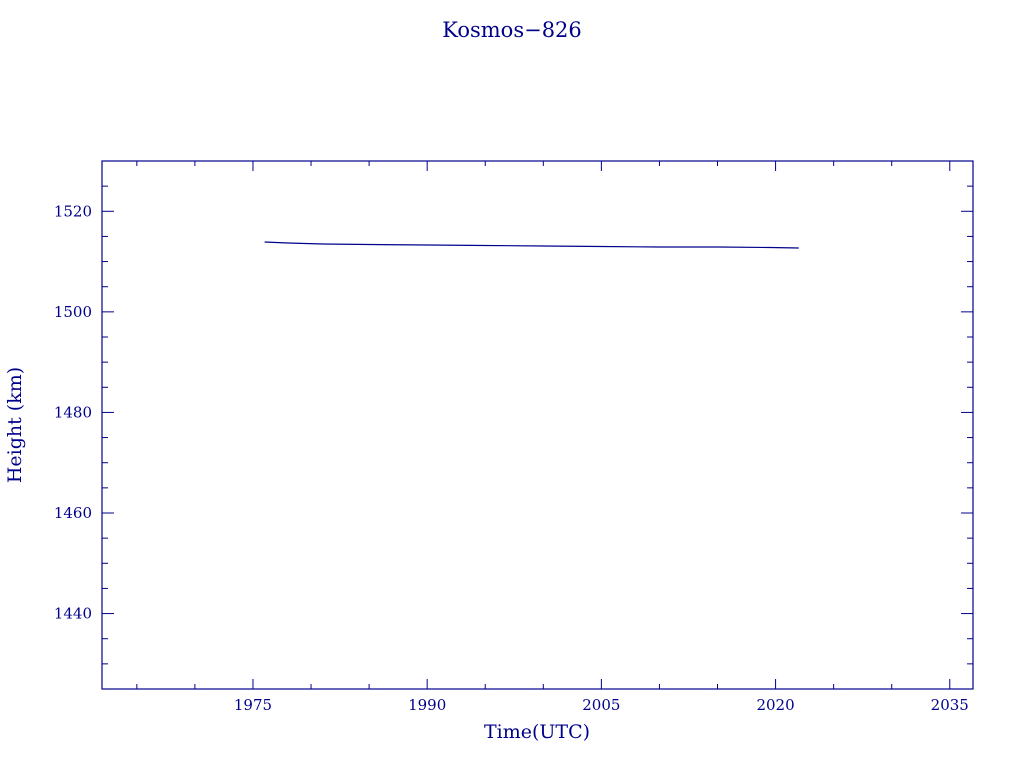  What do you see at coordinates (73, 412) in the screenshot?
I see `y-tick-label: 1480` at bounding box center [73, 412].